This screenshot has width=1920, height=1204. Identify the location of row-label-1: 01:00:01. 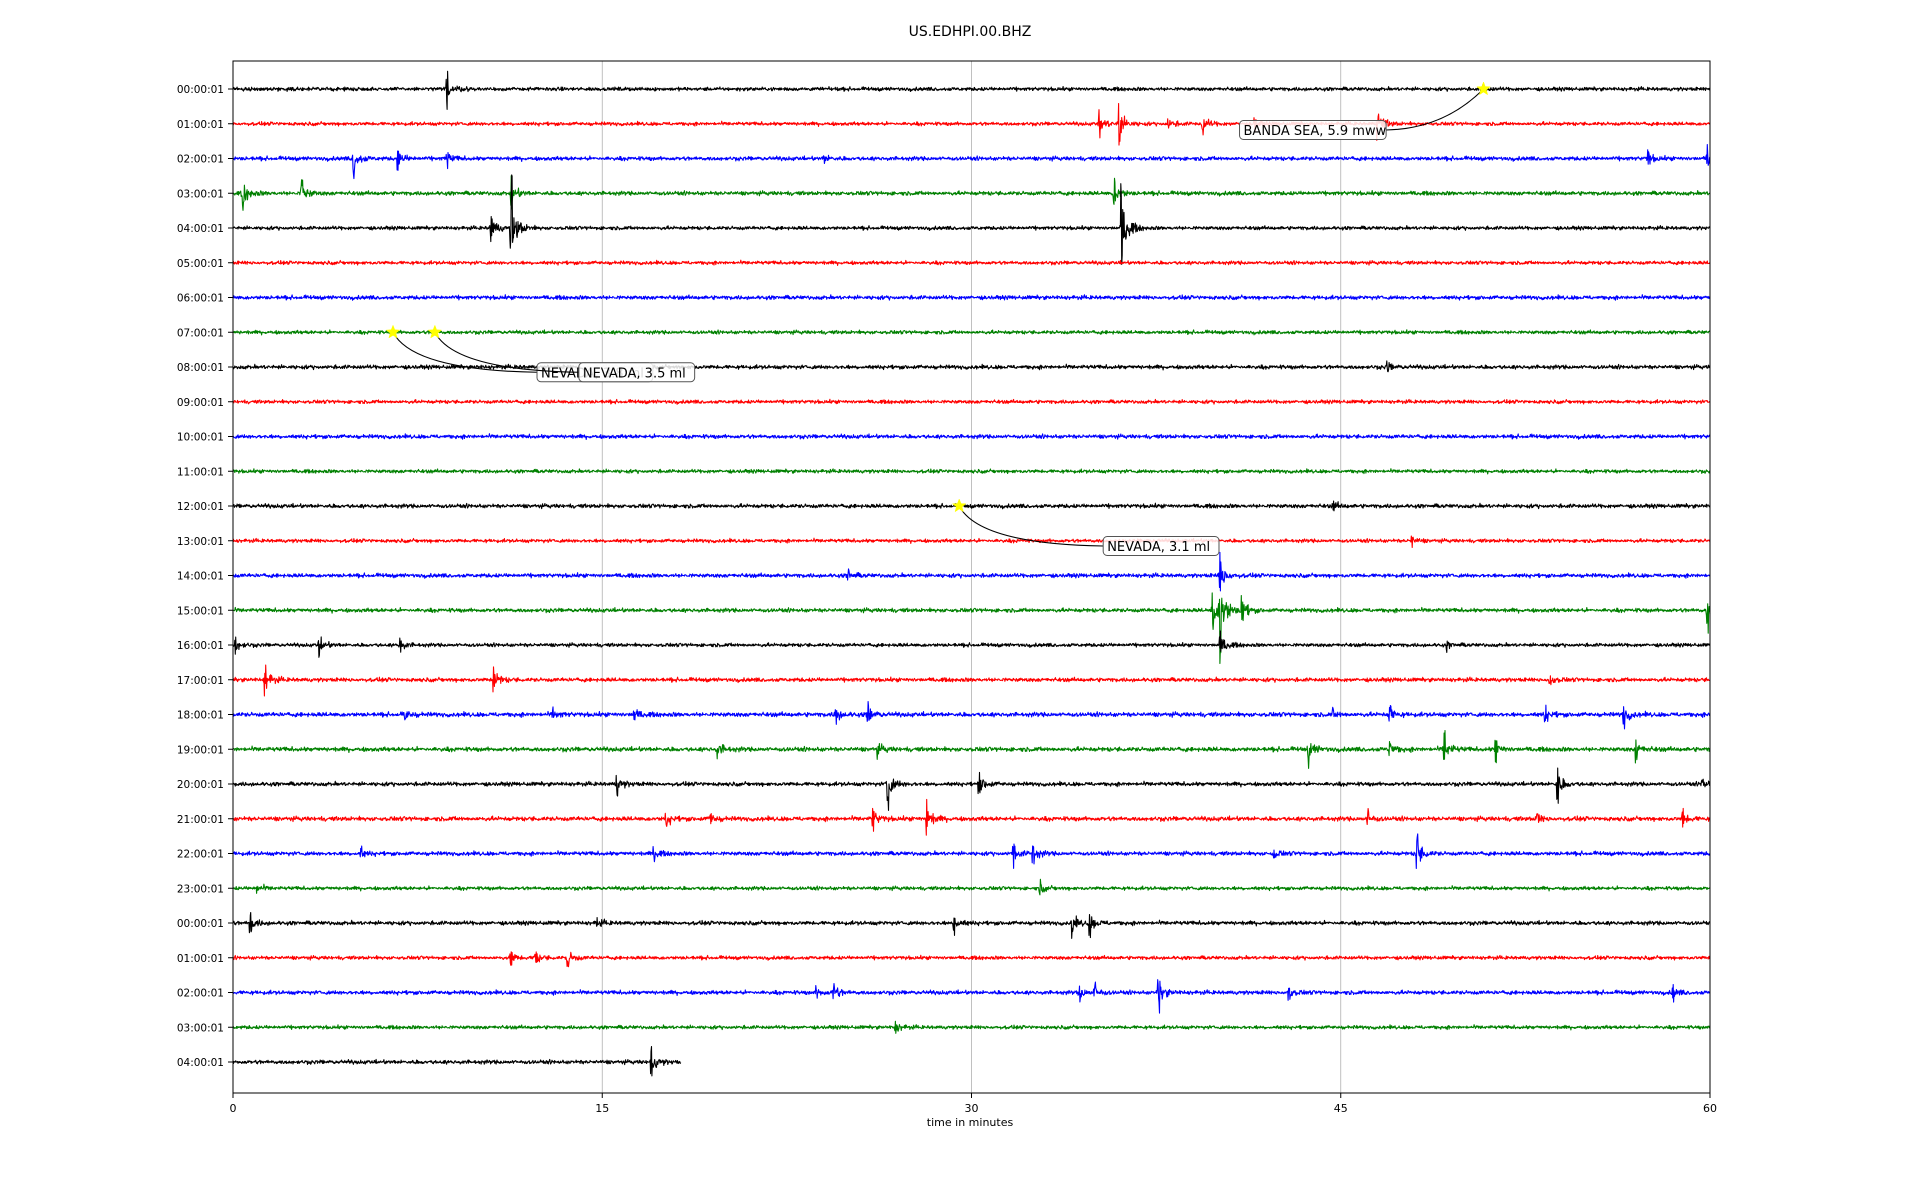
(200, 125).